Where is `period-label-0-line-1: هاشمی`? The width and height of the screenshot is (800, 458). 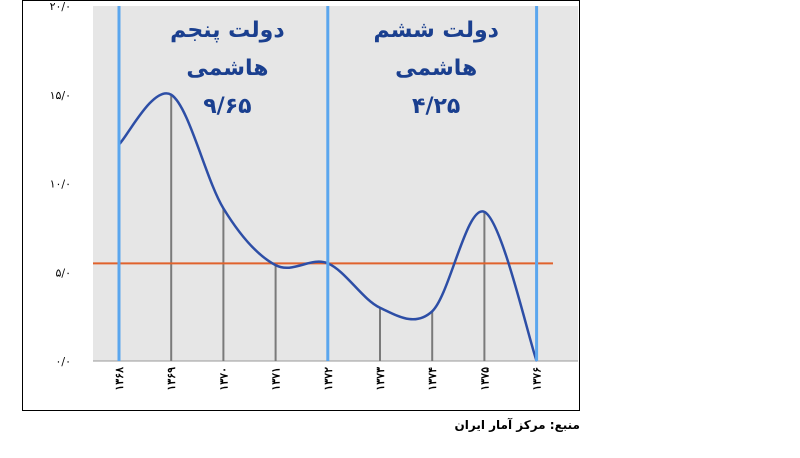
period-label-0-line-1: هاشمی is located at coordinates (227, 68).